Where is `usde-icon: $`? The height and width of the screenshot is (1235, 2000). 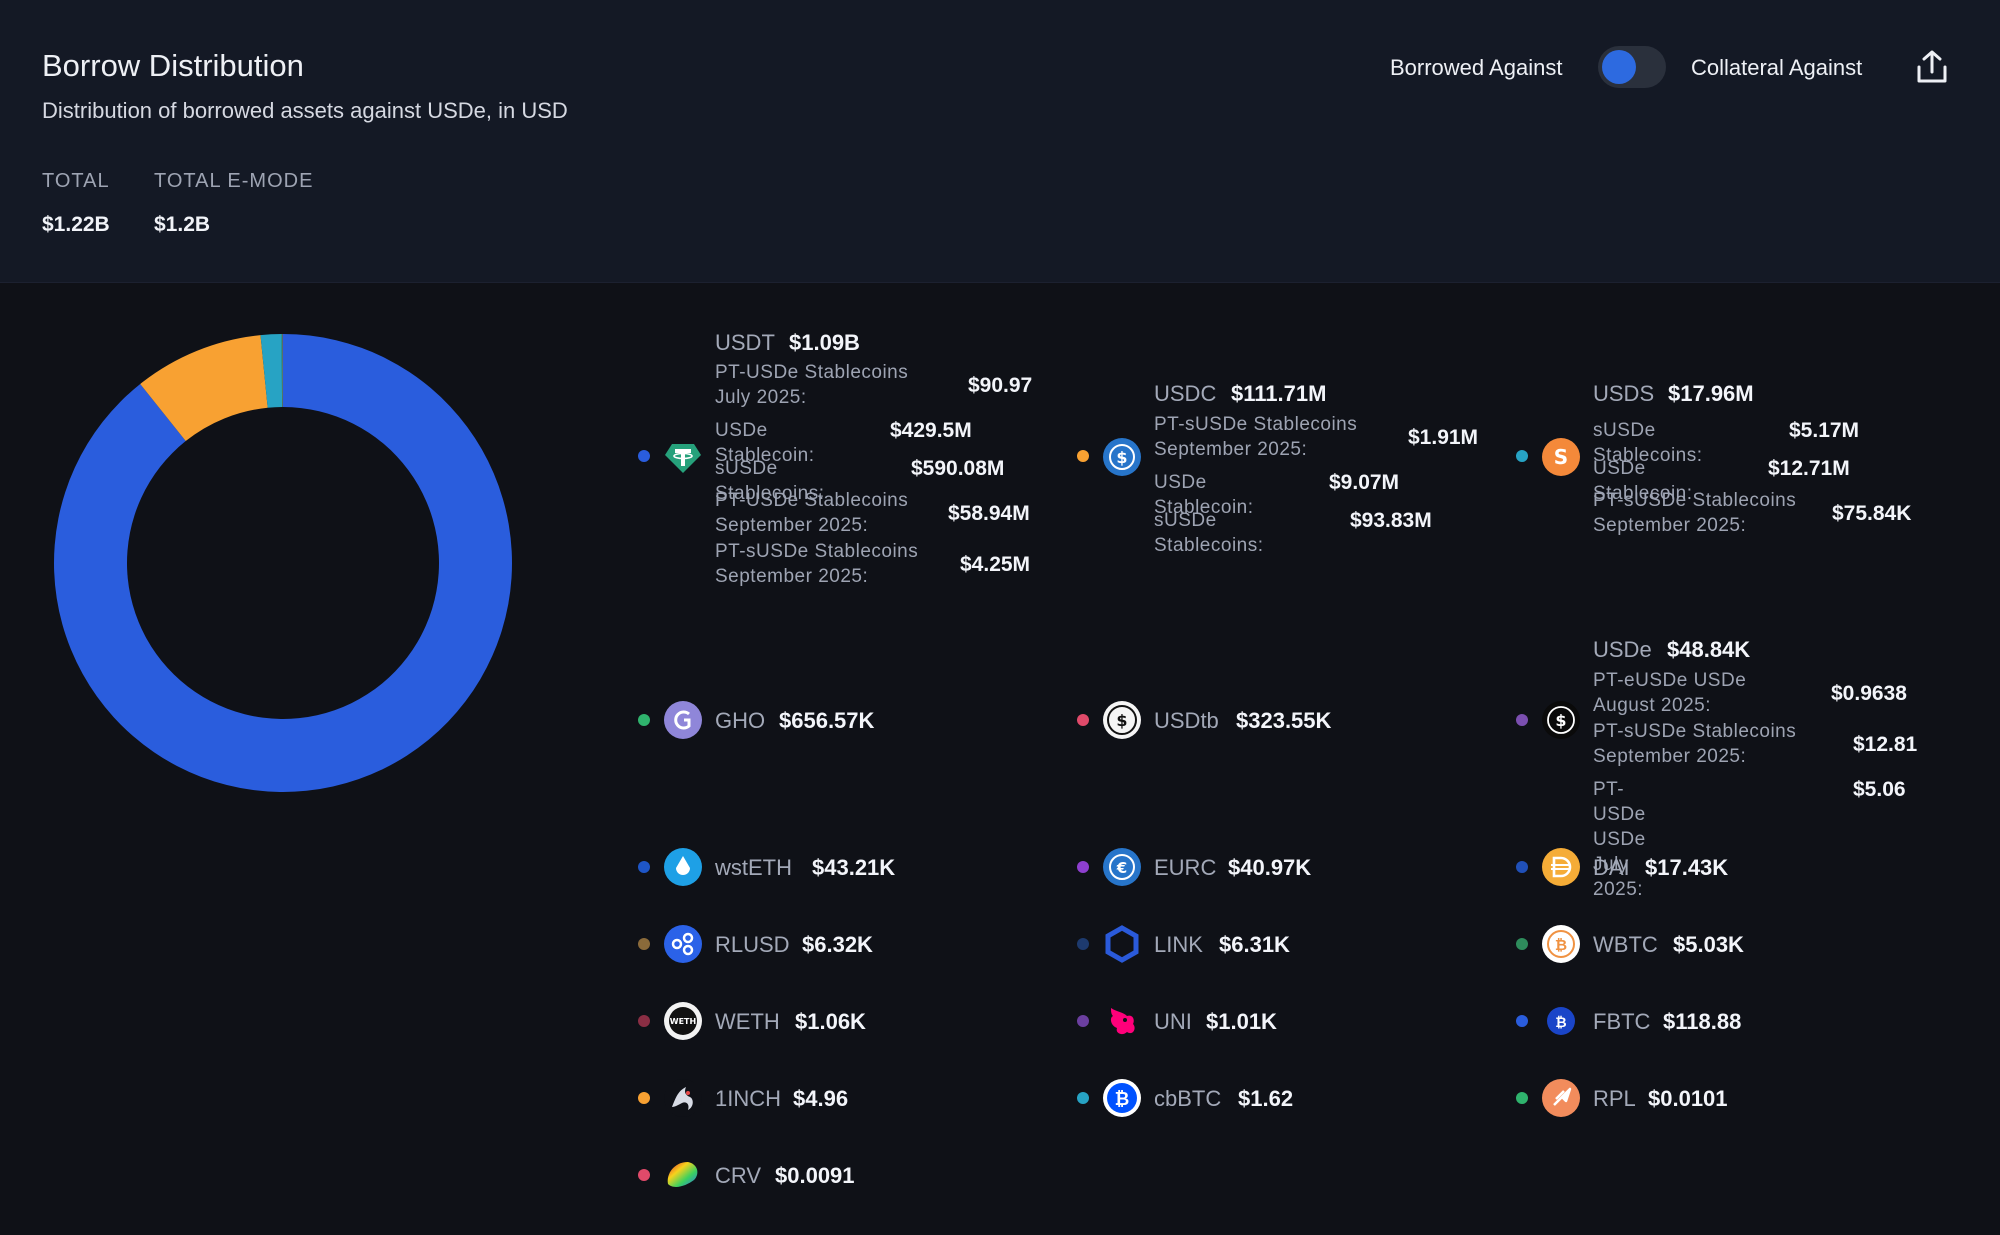
usde-icon: $ is located at coordinates (1561, 720).